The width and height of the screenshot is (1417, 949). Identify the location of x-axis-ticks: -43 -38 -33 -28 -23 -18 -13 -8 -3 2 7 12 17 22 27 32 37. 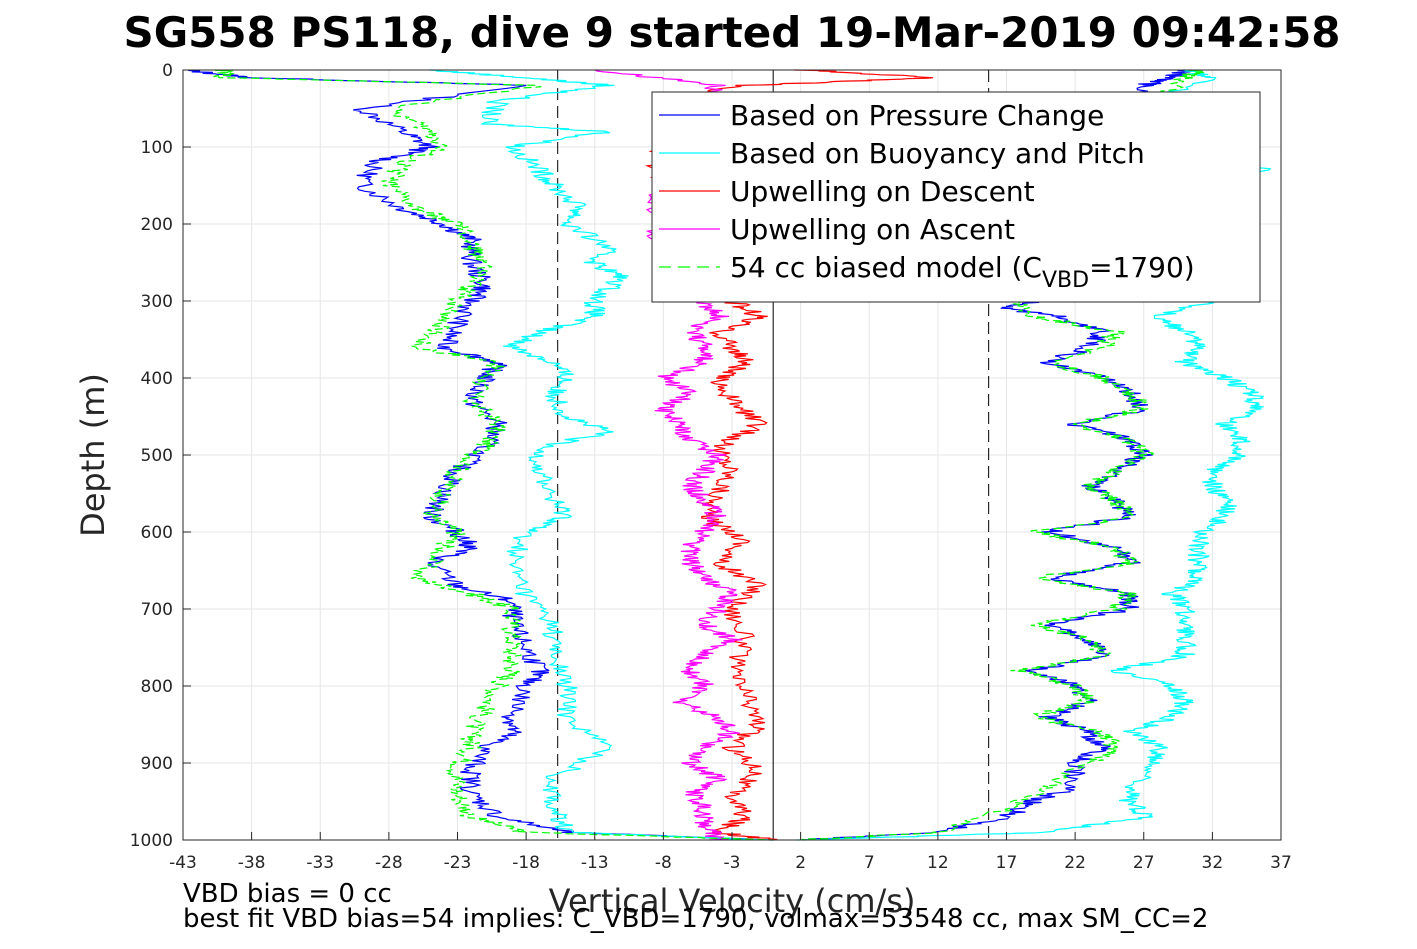
(730, 852).